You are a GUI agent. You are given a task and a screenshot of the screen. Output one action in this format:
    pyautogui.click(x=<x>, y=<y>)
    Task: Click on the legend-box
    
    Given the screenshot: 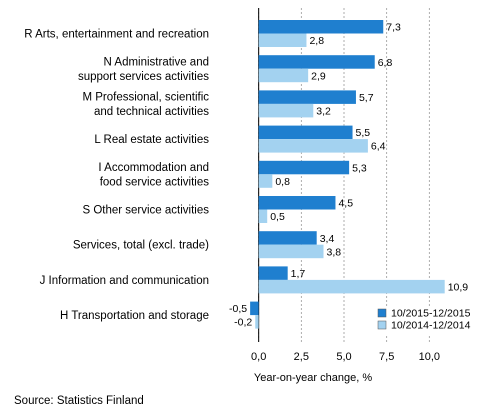 What is the action you would take?
    pyautogui.click(x=423, y=321)
    